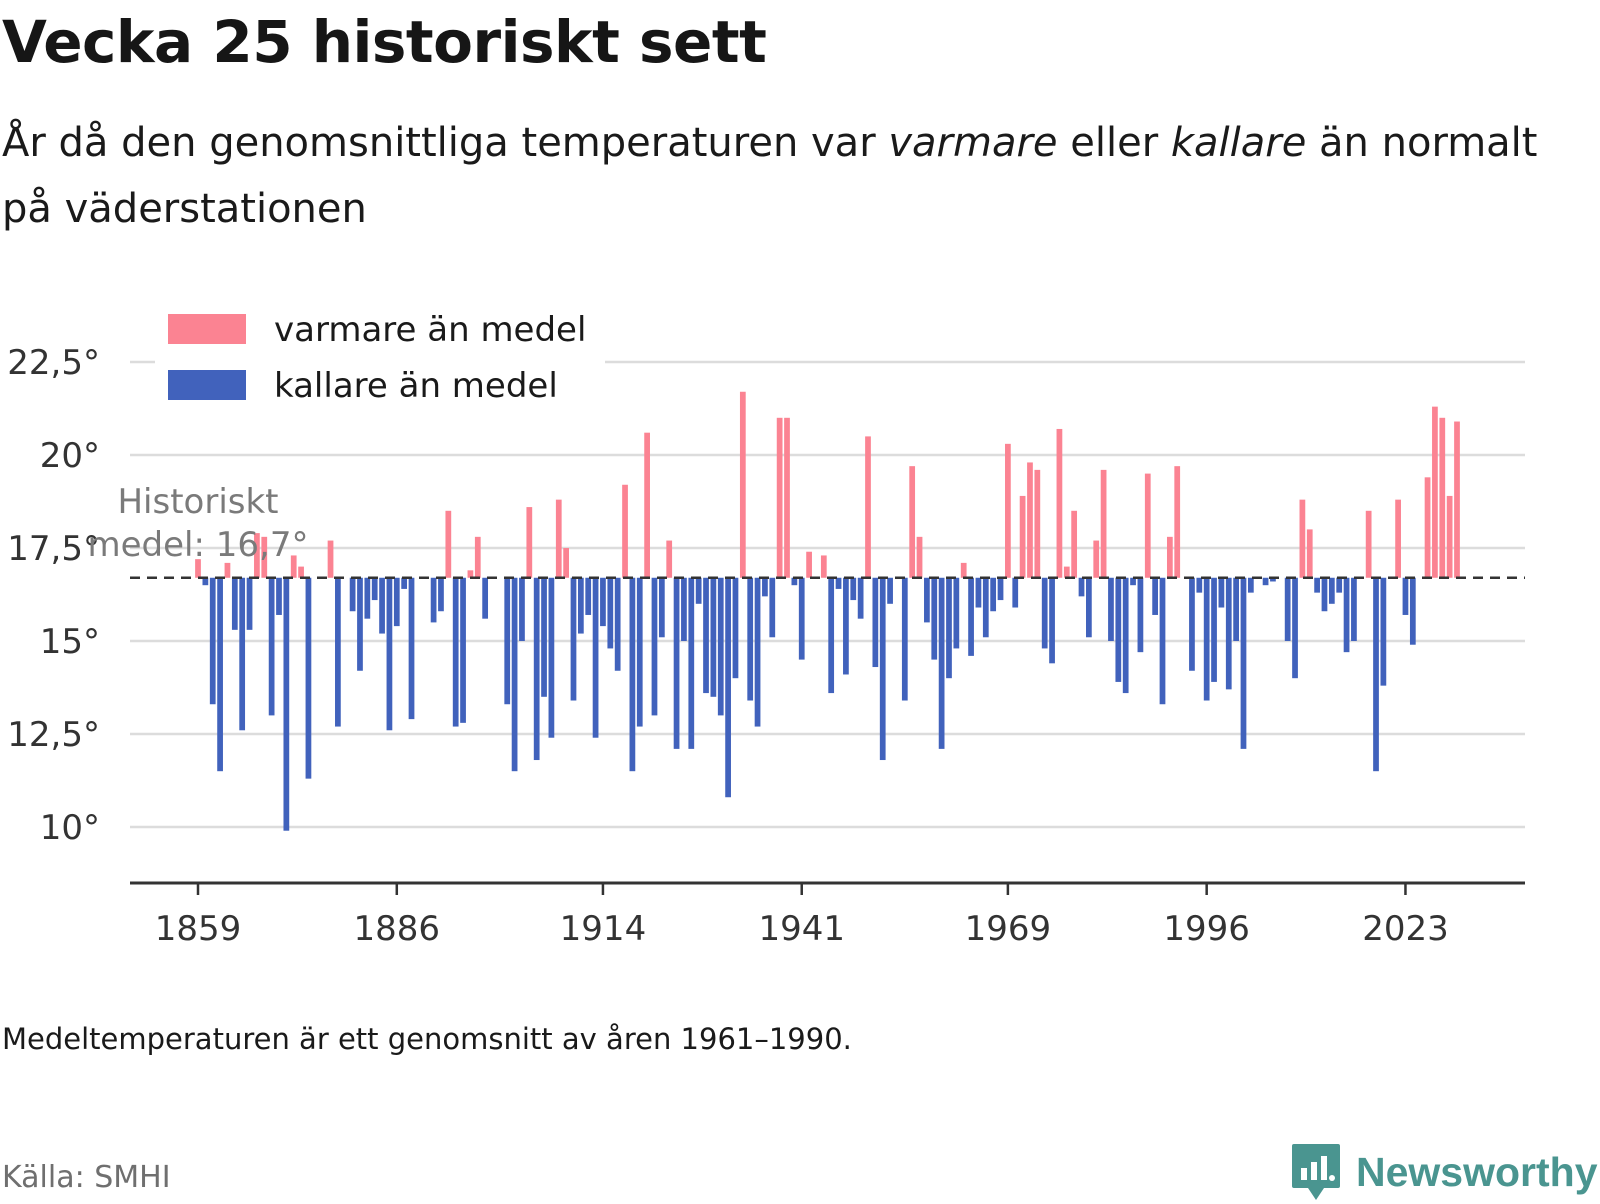  I want to click on subtitle-cold-word: kallare, so click(1238, 143).